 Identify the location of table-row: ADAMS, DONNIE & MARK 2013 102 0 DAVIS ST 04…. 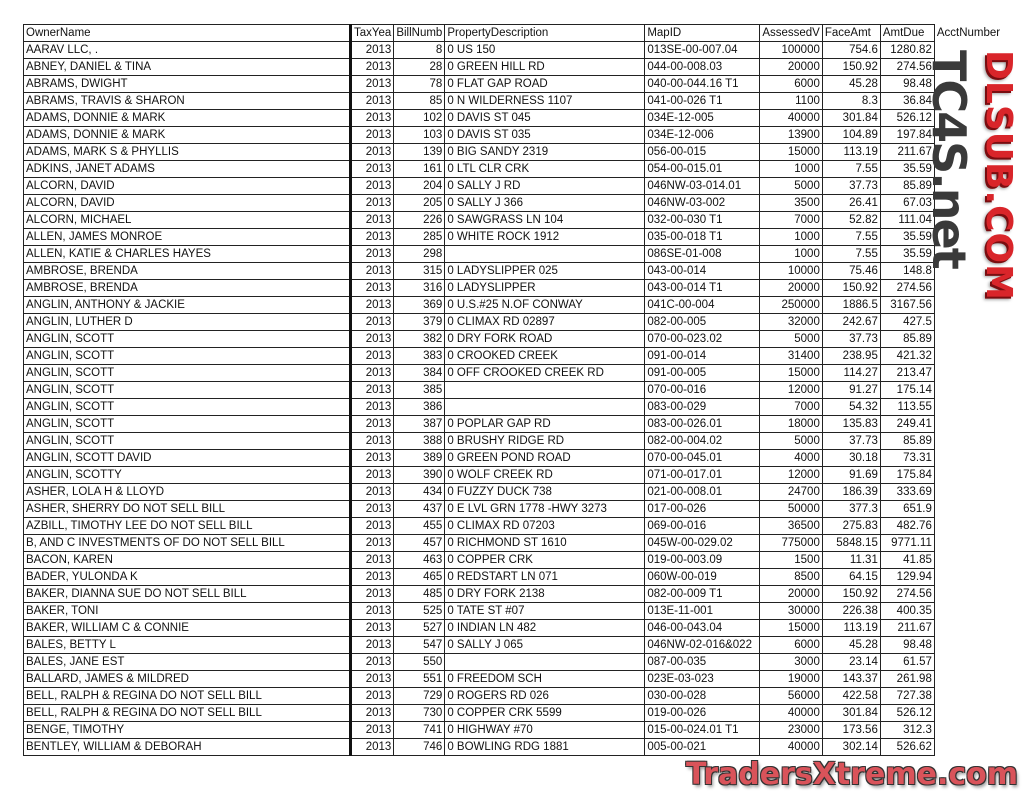
(519, 118).